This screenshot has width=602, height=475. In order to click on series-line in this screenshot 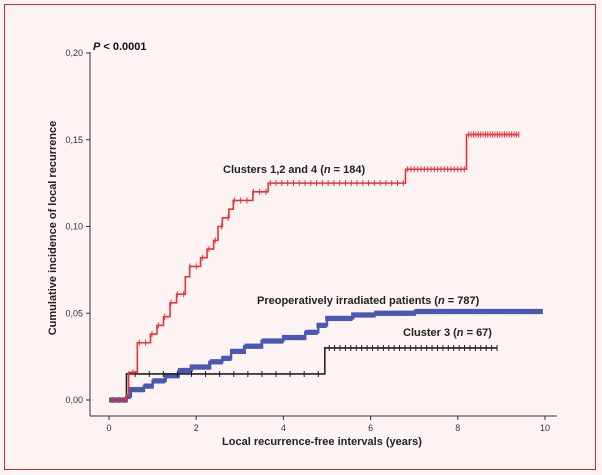, I will do `click(303, 374)`.